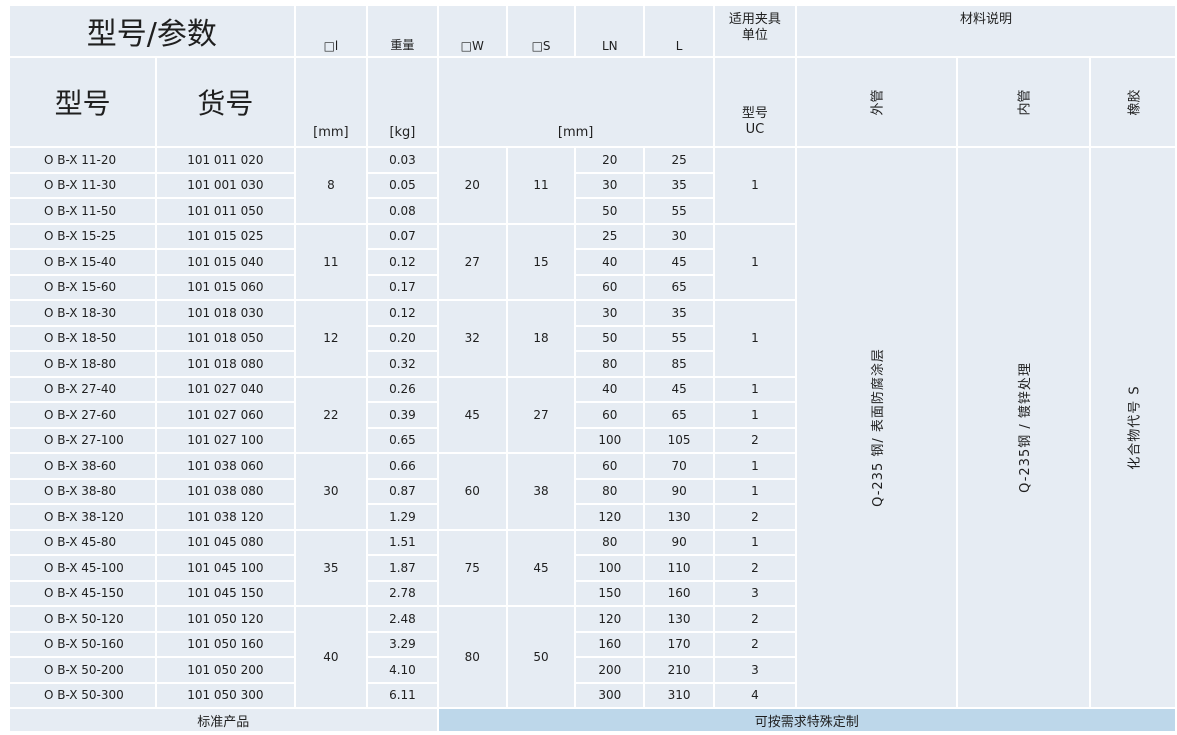  Describe the element at coordinates (83, 440) in the screenshot. I see `model-cell: O B-X 27-100` at that location.